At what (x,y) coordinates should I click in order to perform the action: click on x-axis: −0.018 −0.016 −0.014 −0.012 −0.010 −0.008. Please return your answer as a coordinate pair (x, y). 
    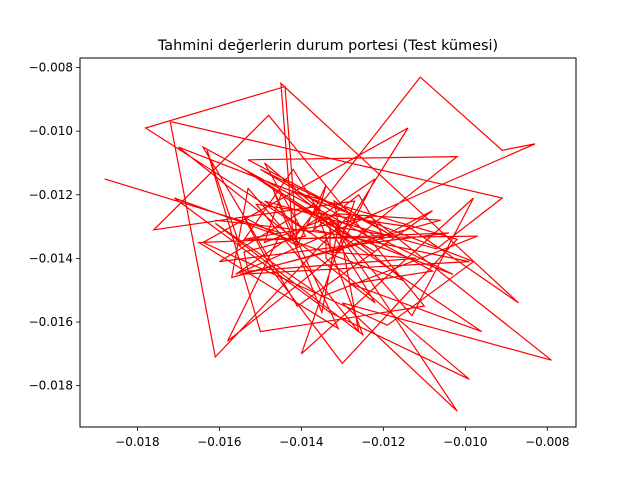
    Looking at the image, I should click on (342, 438).